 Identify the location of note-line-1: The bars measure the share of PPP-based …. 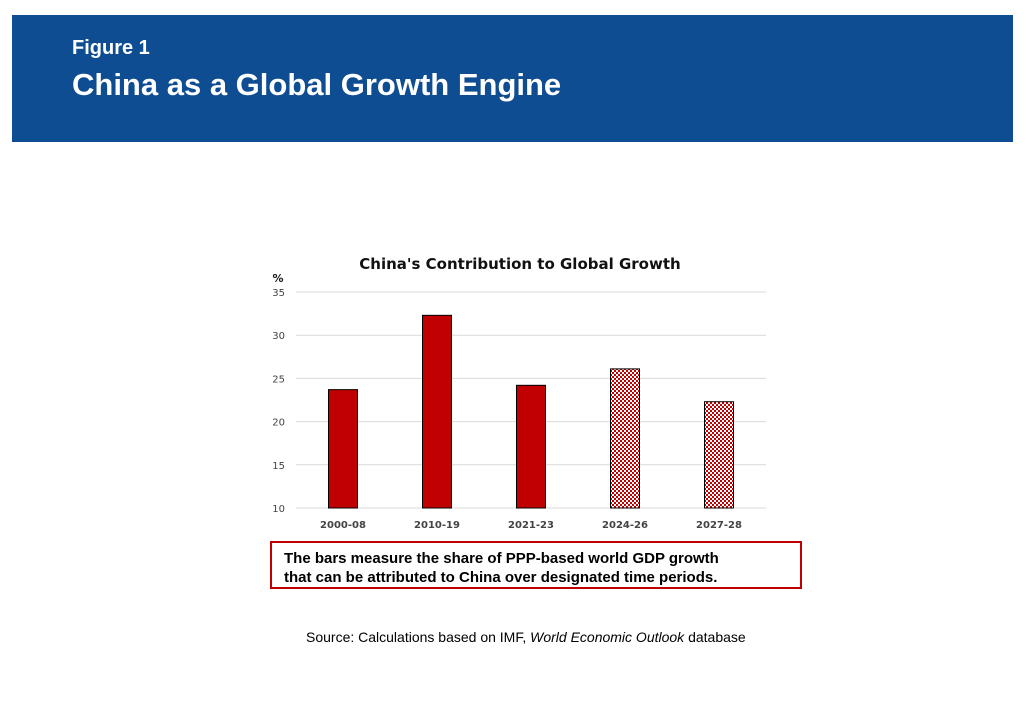
(501, 558).